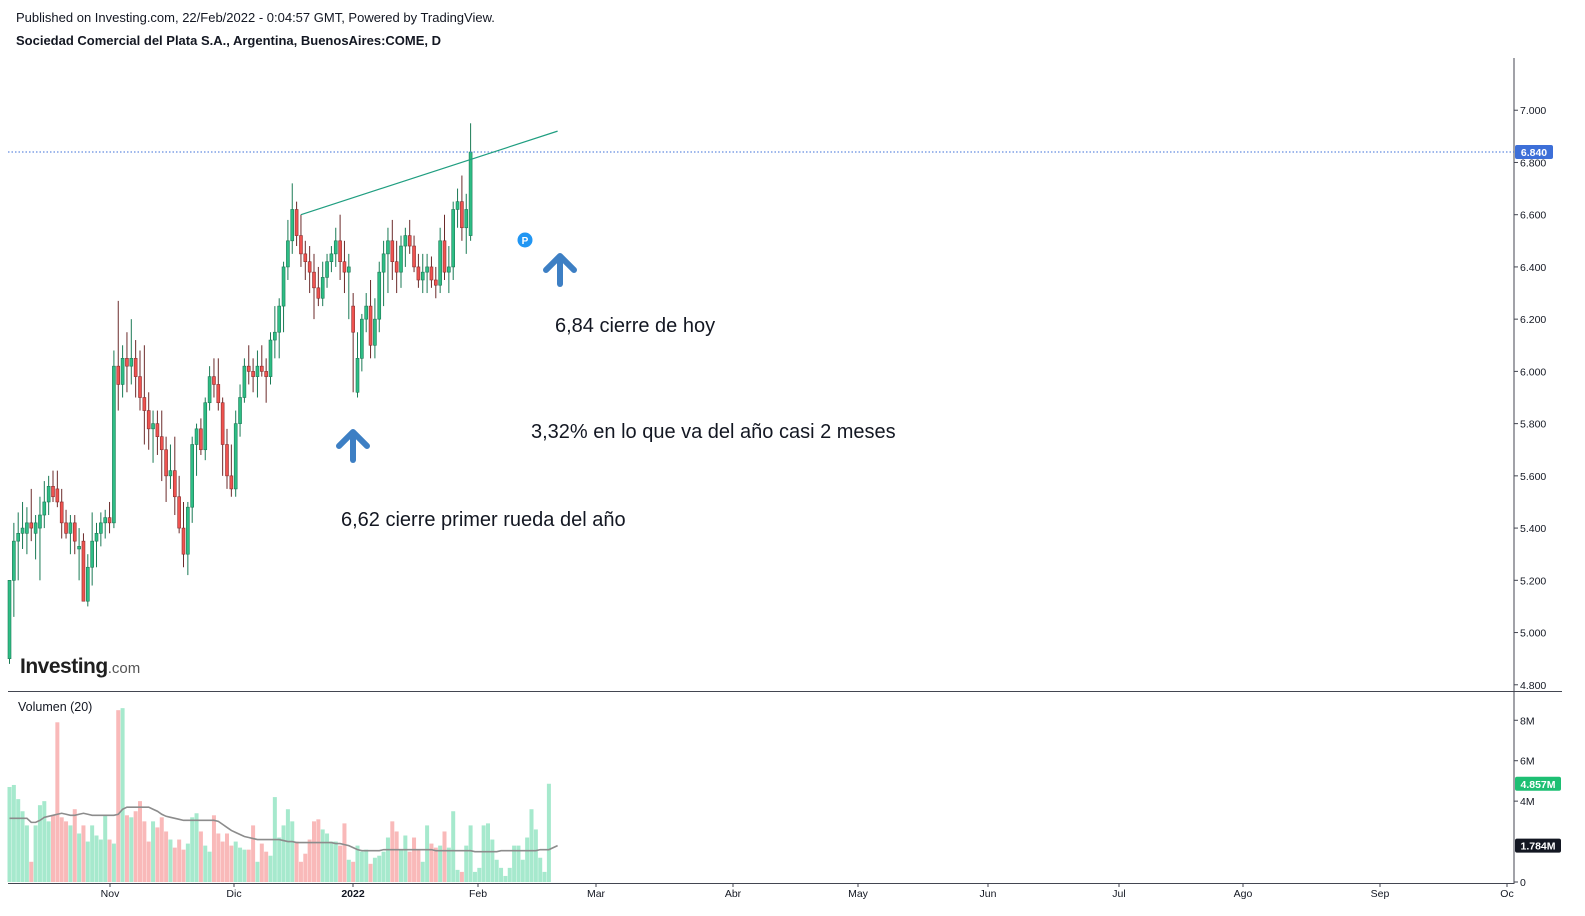 This screenshot has height=916, width=1585. What do you see at coordinates (1538, 783) in the screenshot?
I see `last-volume-tag` at bounding box center [1538, 783].